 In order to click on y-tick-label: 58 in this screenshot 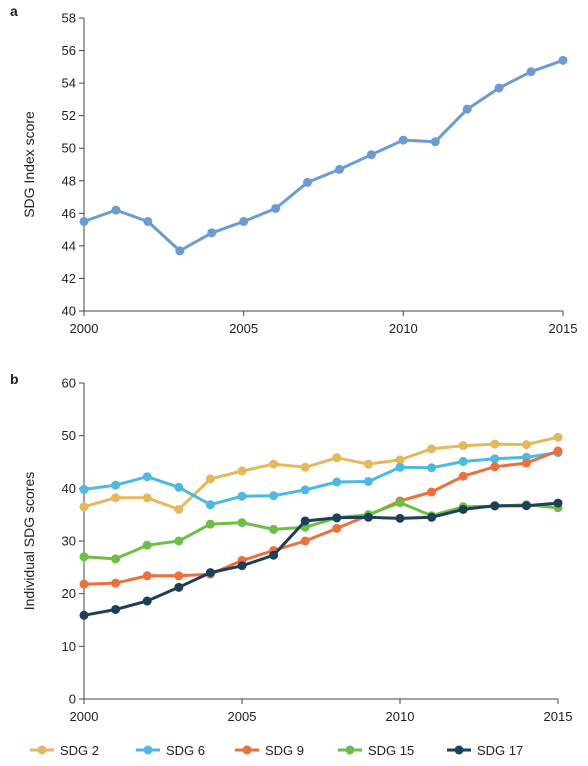, I will do `click(69, 18)`.